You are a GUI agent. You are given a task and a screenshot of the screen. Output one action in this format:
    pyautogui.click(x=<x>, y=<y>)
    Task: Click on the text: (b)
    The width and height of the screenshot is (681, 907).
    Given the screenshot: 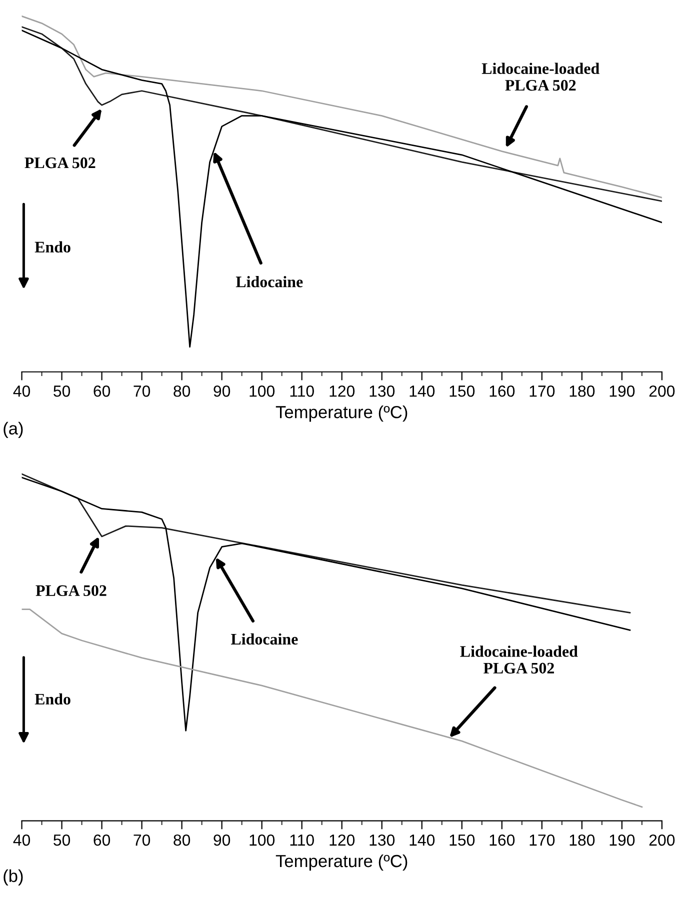 What is the action you would take?
    pyautogui.click(x=13, y=877)
    